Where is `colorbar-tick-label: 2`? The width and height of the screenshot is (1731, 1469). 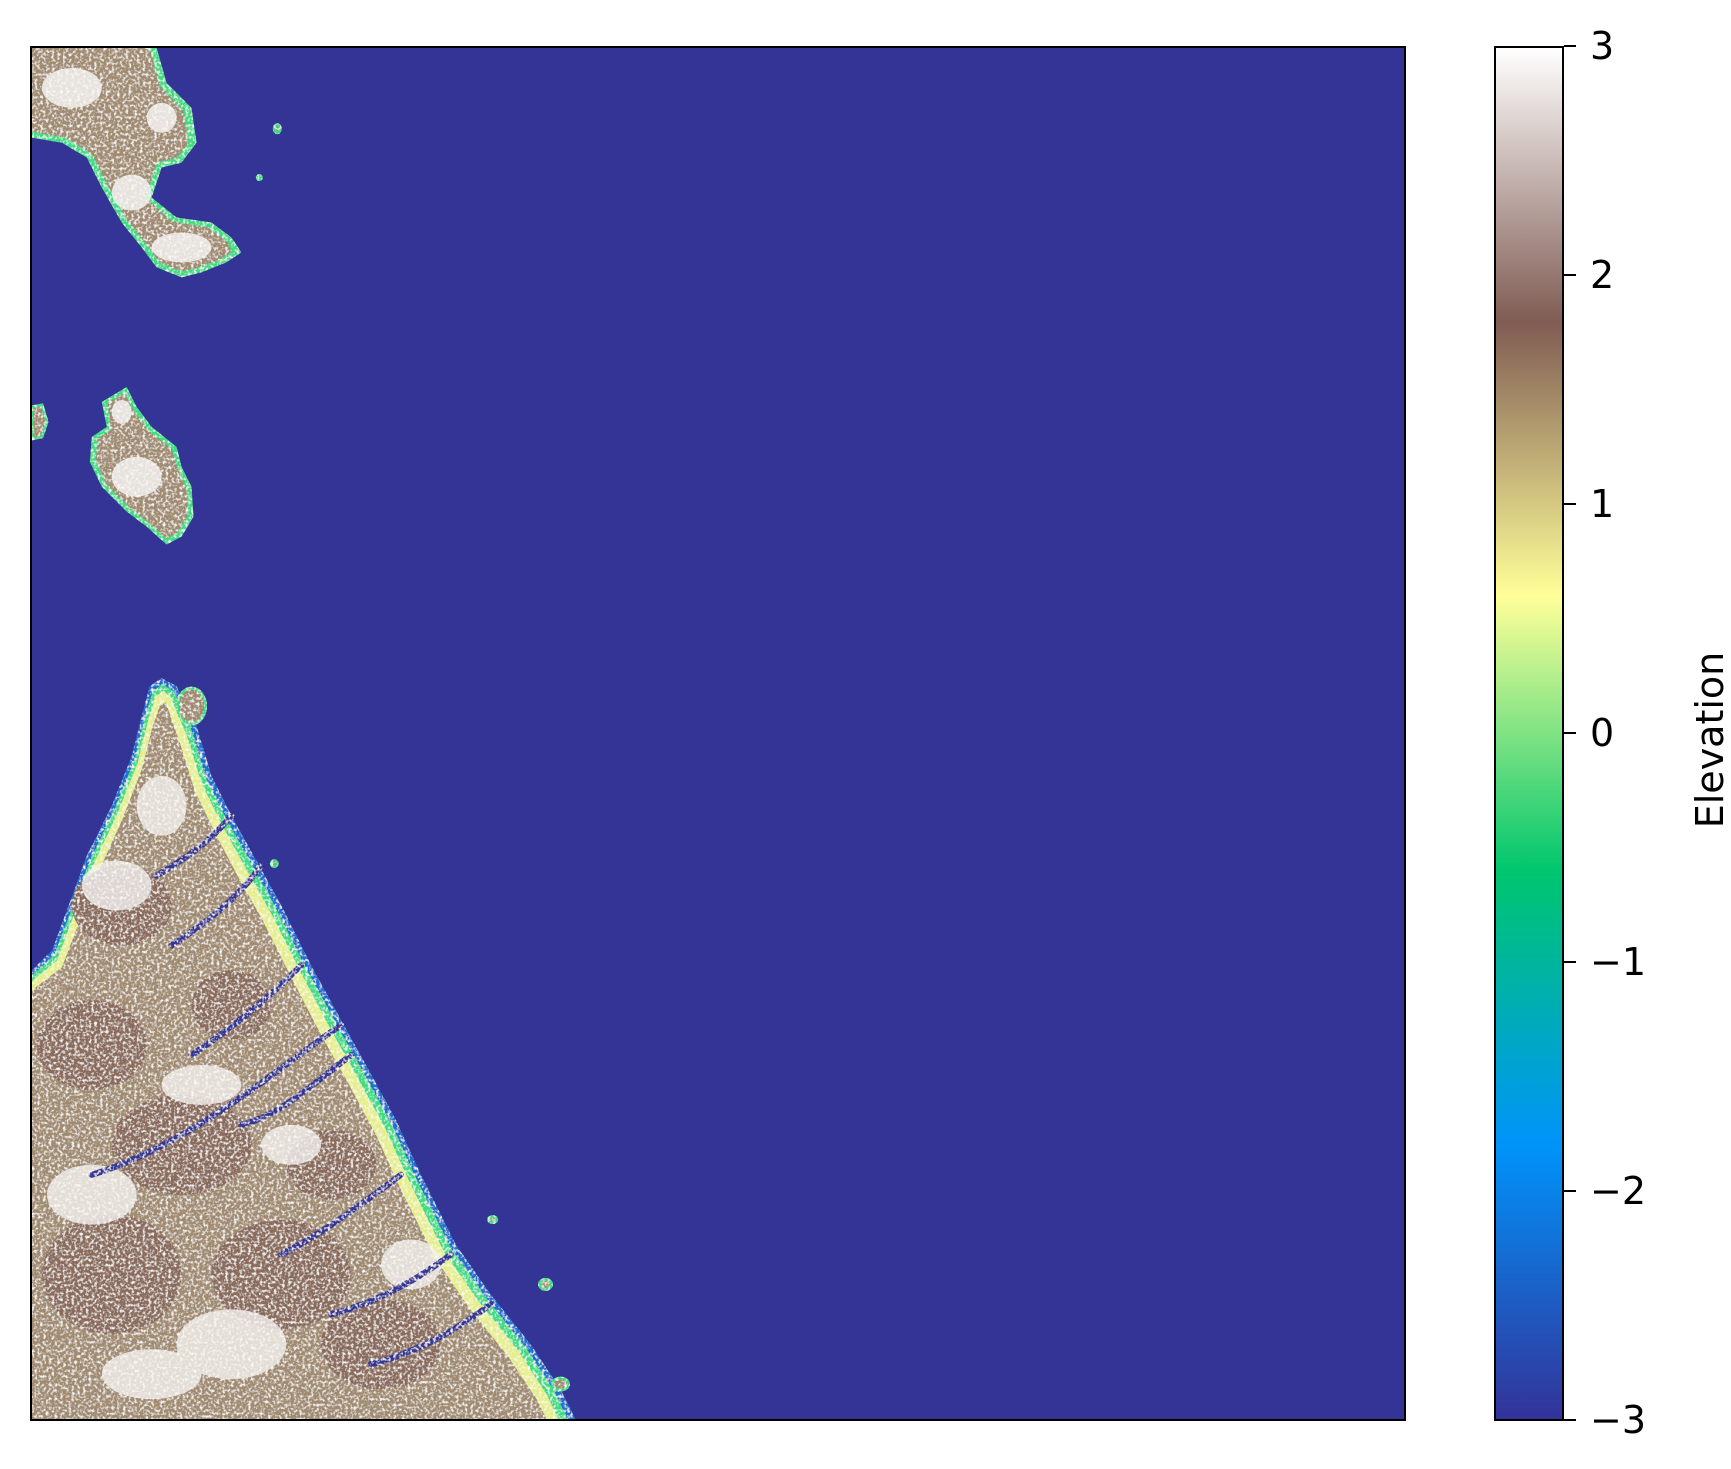 colorbar-tick-label: 2 is located at coordinates (1602, 275).